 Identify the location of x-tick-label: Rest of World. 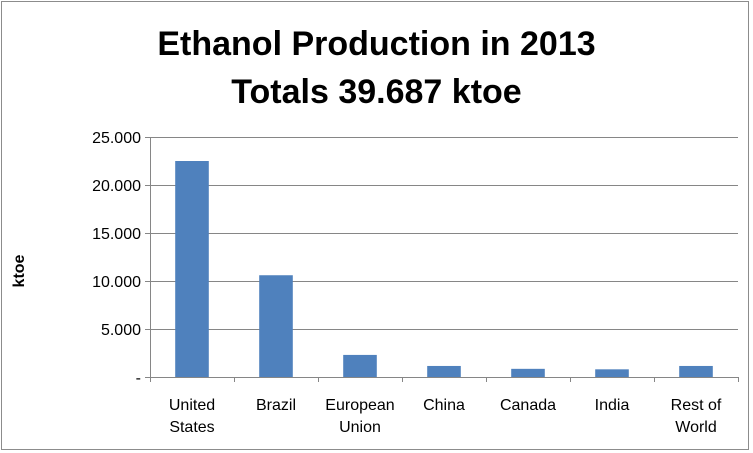
(696, 416).